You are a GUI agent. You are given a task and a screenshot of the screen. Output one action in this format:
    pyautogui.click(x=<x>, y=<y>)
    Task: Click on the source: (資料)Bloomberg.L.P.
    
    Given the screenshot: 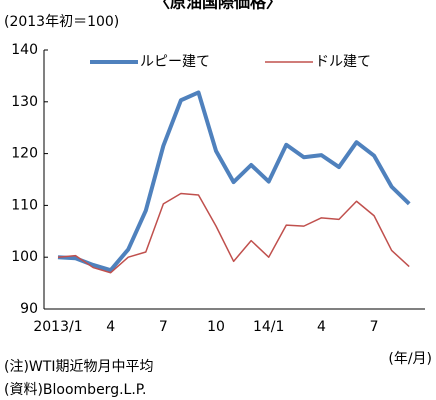 What is the action you would take?
    pyautogui.click(x=75, y=390)
    